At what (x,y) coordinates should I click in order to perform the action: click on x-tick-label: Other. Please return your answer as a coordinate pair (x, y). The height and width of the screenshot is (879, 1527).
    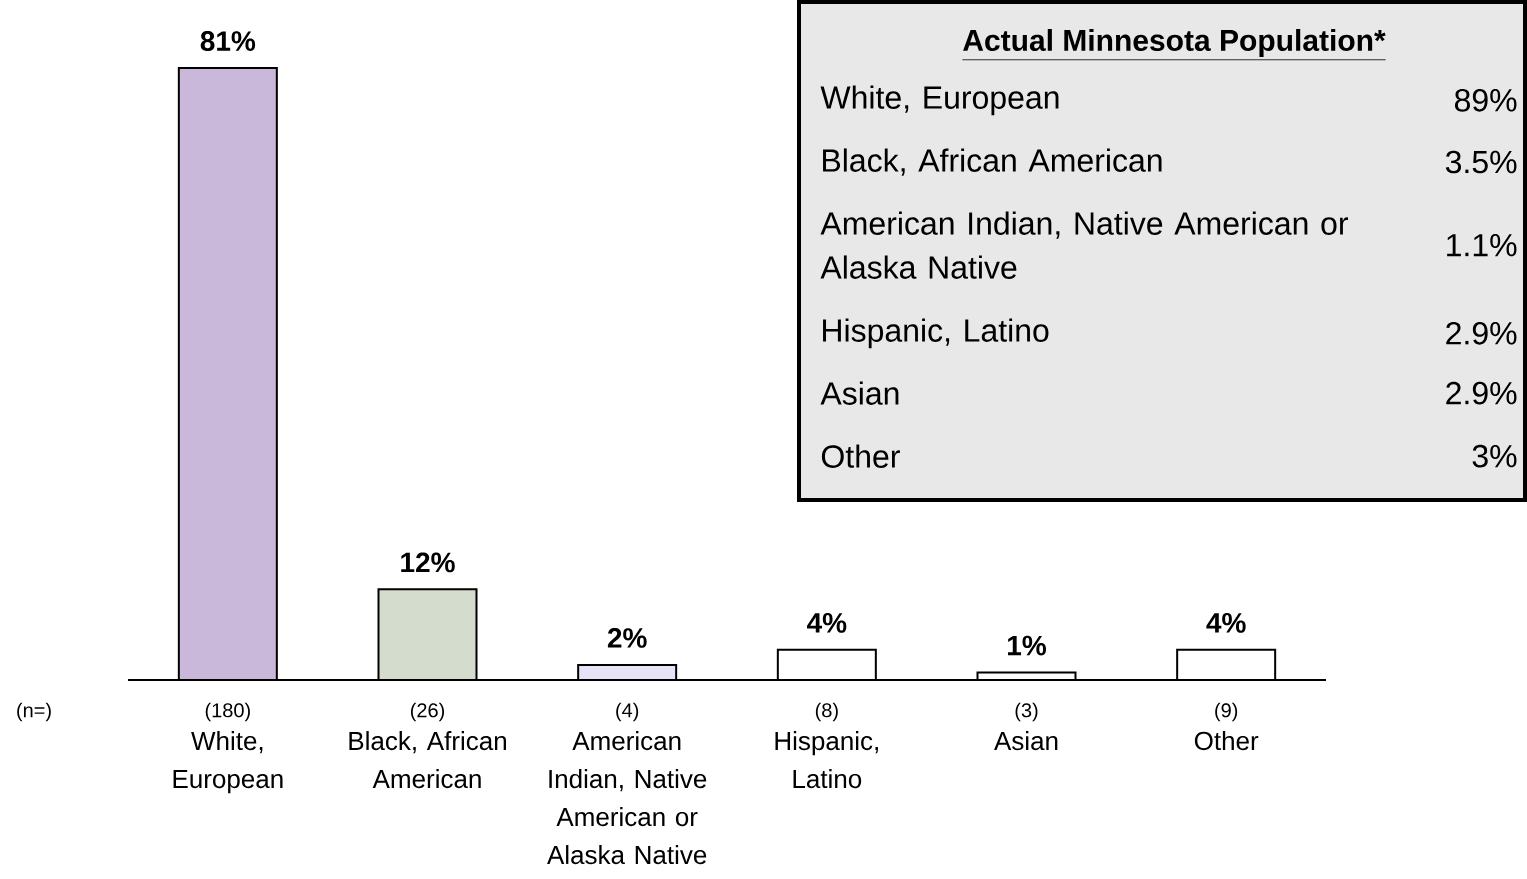
    Looking at the image, I should click on (1226, 741).